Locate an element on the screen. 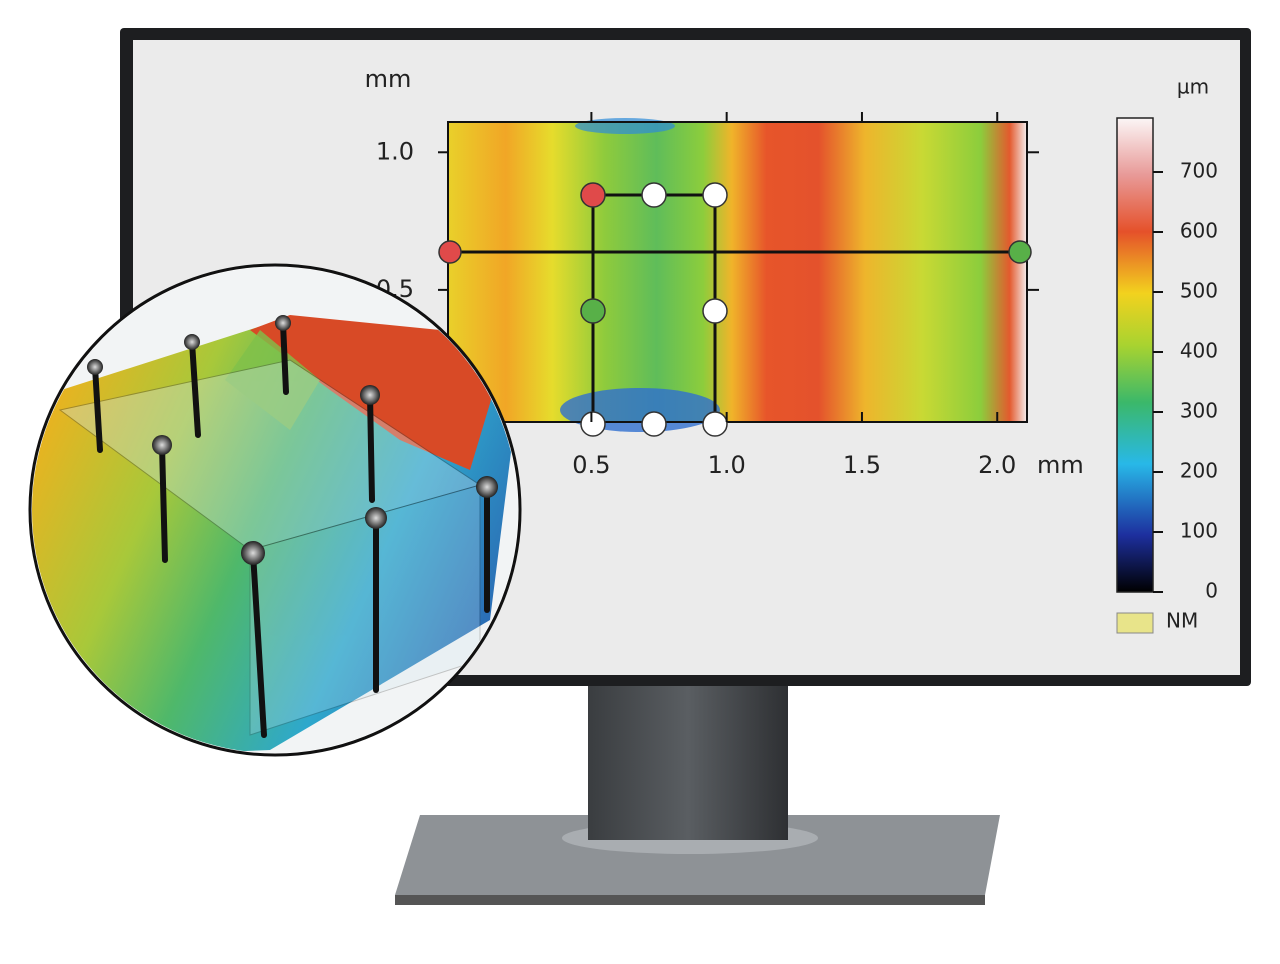 The image size is (1280, 964). colorbar-tick-label: 100 is located at coordinates (1199, 531).